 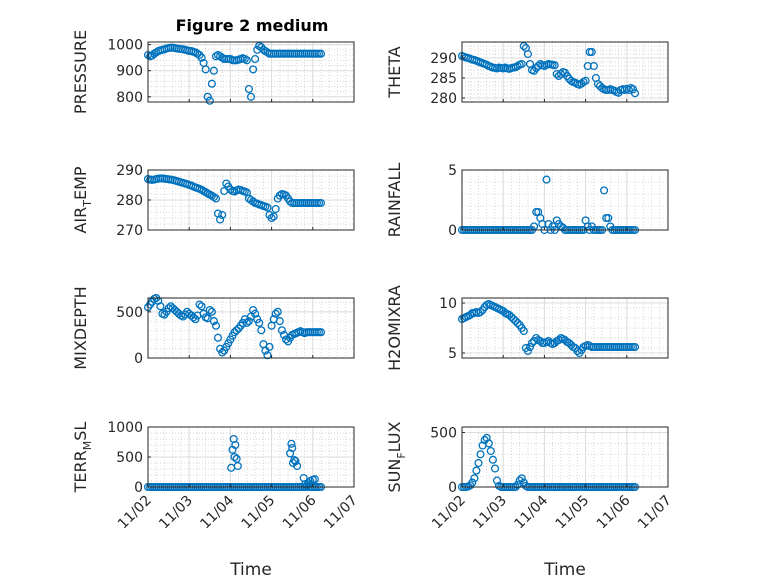 I want to click on y-tick-label: 280, so click(x=443, y=99).